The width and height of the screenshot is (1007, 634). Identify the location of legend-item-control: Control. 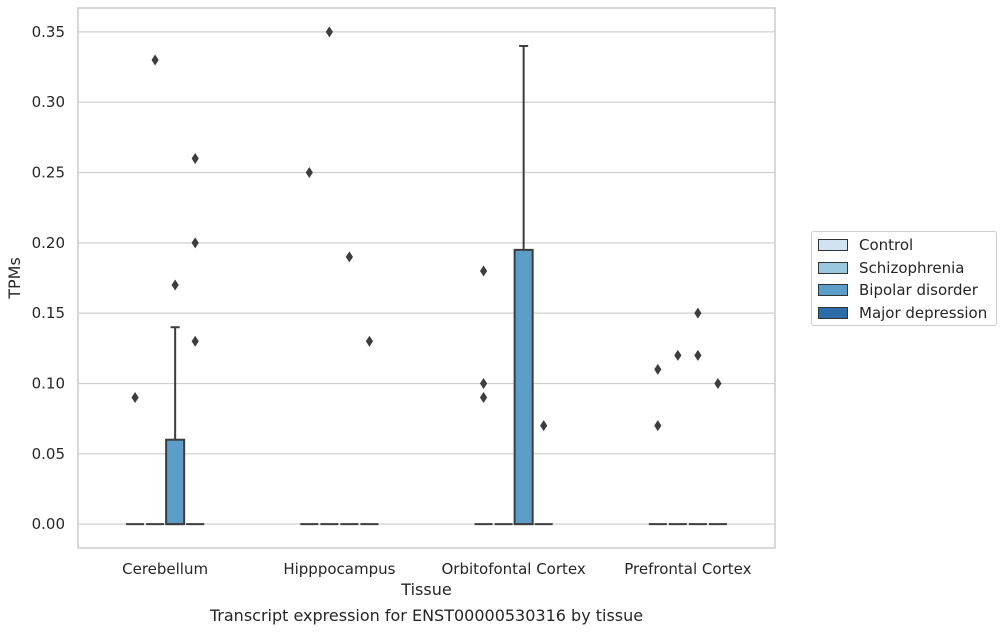
(865, 245).